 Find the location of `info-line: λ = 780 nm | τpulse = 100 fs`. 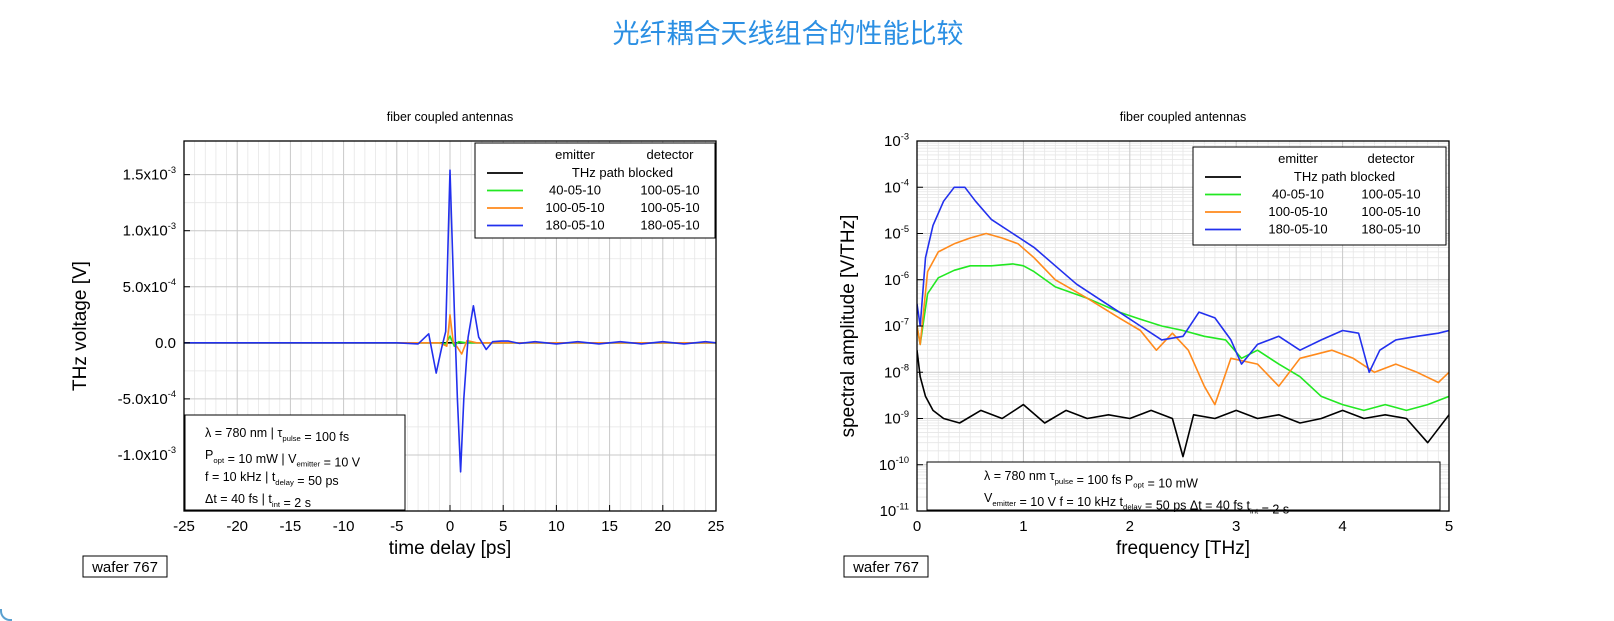

info-line: λ = 780 nm | τpulse = 100 fs is located at coordinates (277, 435).